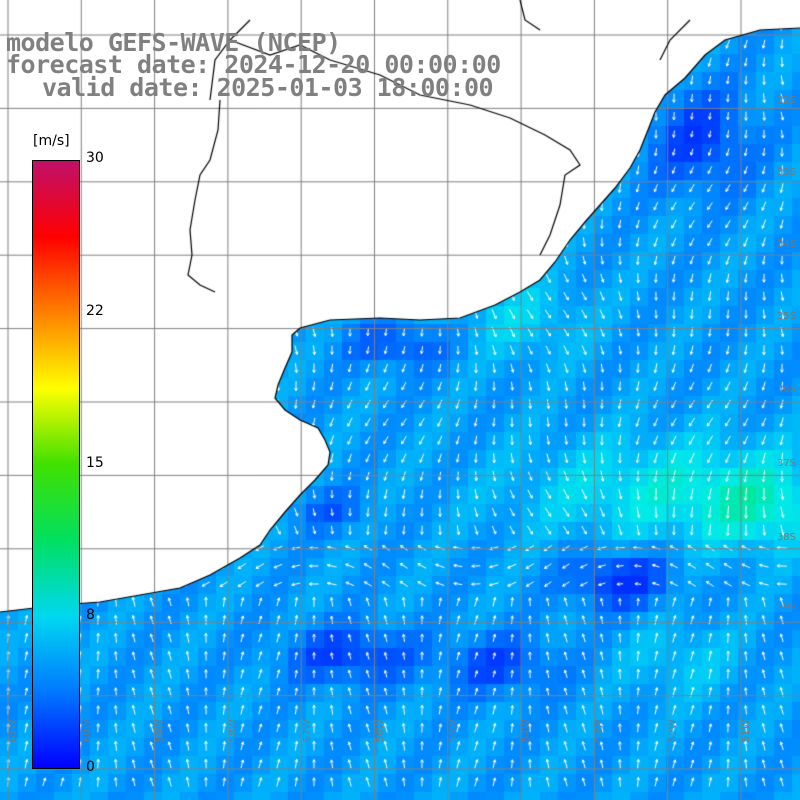 This screenshot has width=800, height=800. I want to click on lat-label-39s: 39S, so click(786, 607).